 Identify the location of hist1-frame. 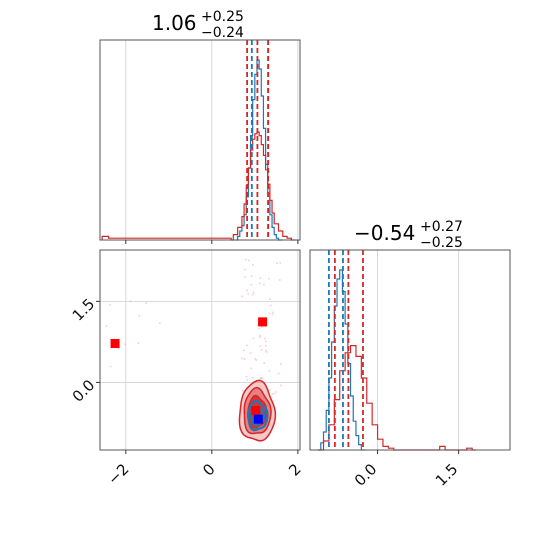
(200, 140).